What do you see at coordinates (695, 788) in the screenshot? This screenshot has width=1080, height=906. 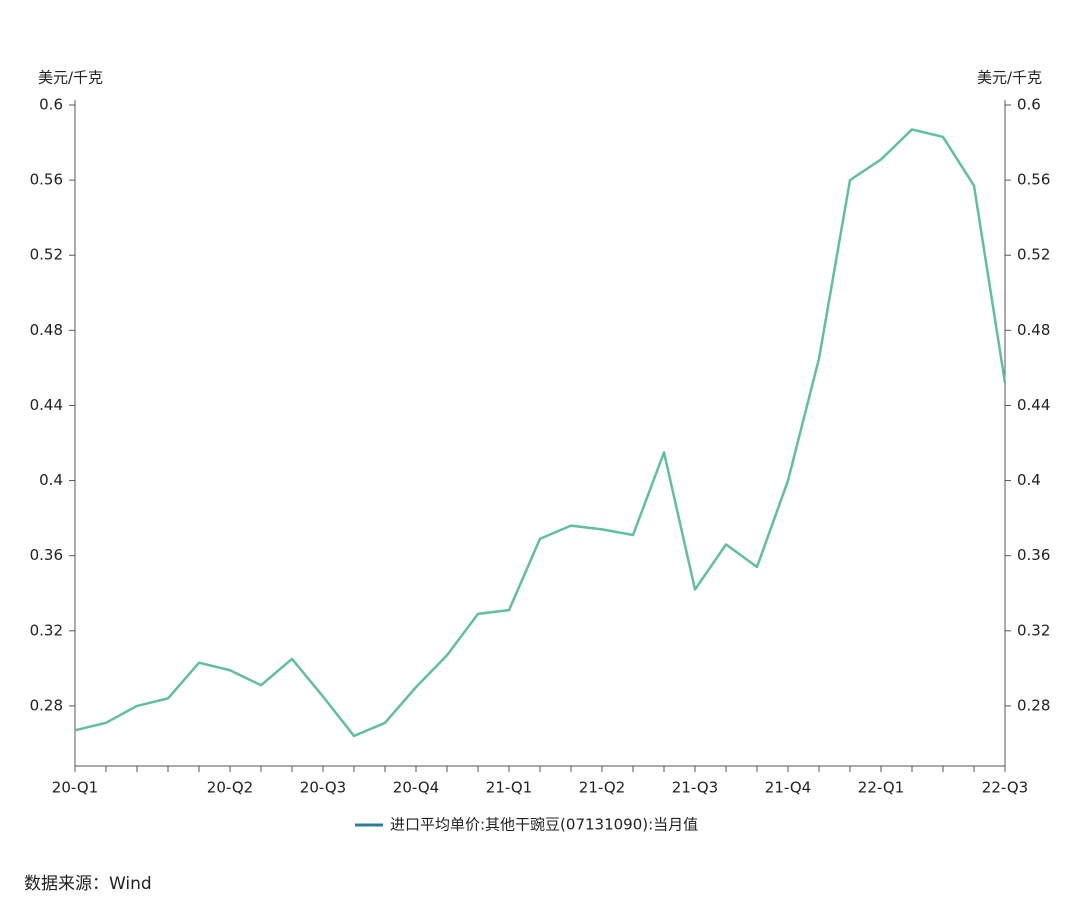 I see `x-tick-label: 21-Q3` at bounding box center [695, 788].